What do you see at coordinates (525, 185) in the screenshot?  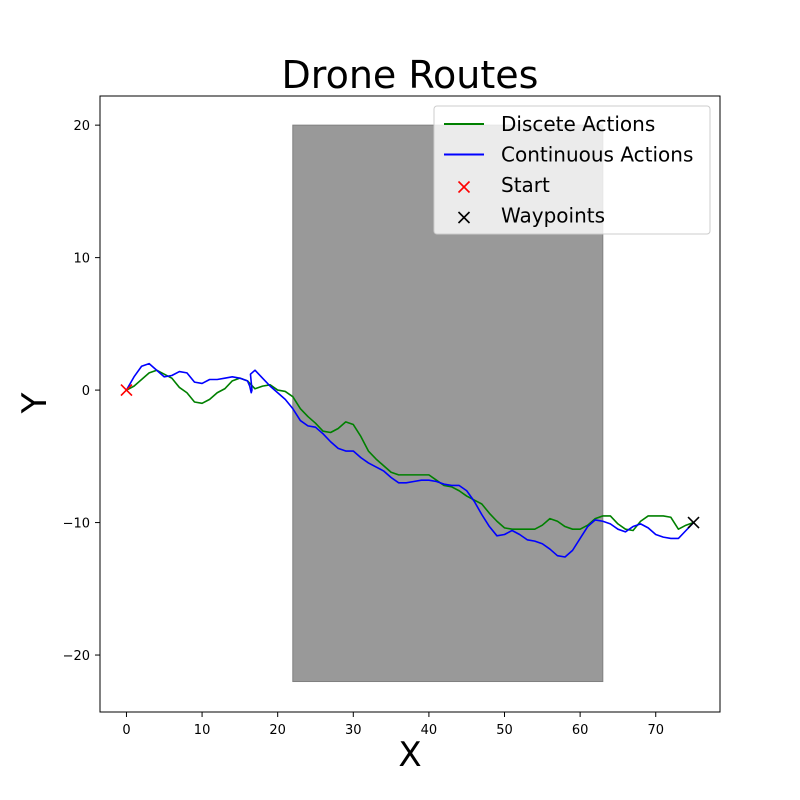 I see `legend-label: Start` at bounding box center [525, 185].